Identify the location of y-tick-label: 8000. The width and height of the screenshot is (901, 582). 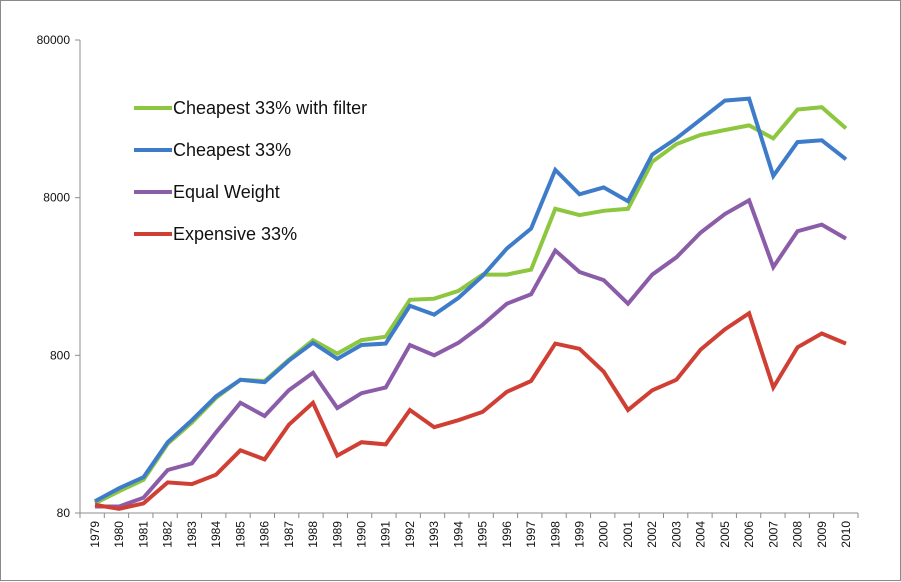
(56, 198).